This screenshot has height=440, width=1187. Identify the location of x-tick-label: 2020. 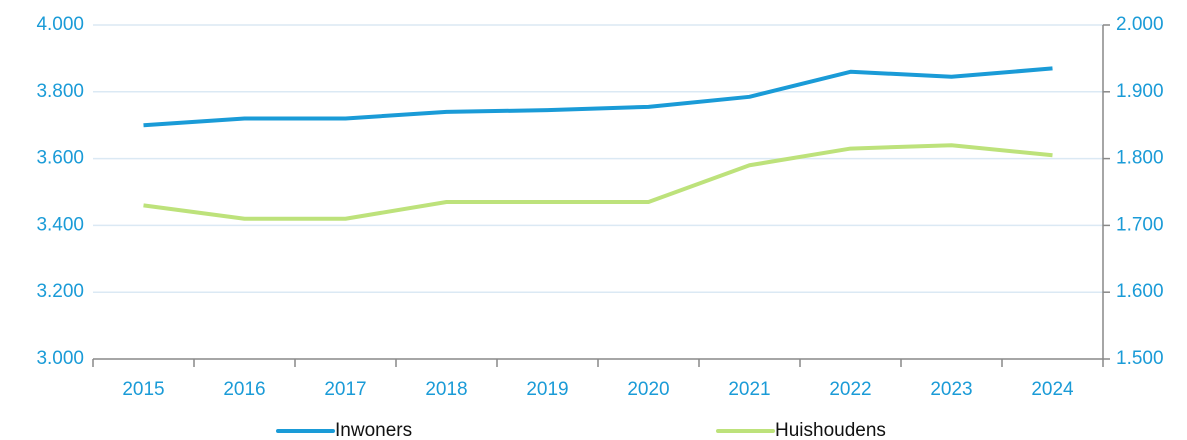
(648, 389).